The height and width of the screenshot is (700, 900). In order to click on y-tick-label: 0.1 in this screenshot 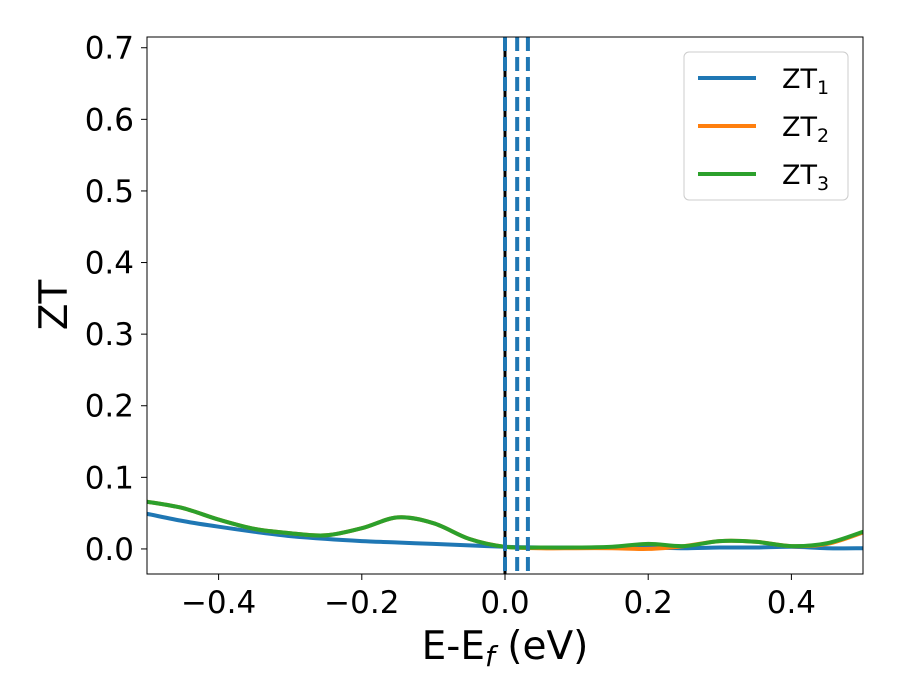, I will do `click(109, 478)`.